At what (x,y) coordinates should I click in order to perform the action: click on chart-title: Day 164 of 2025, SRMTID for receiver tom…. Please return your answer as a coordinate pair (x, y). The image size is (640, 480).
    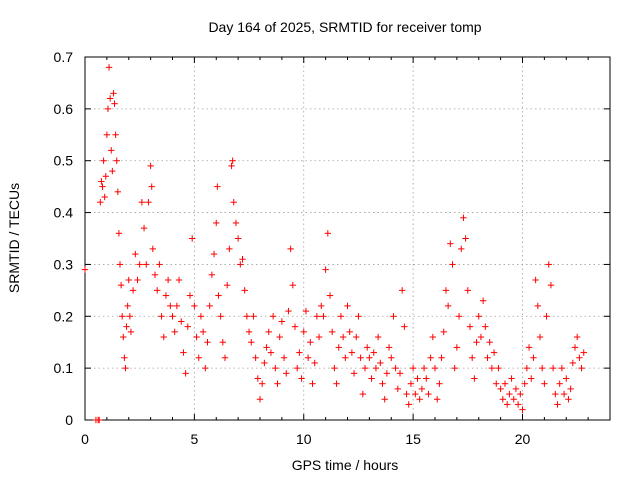
    Looking at the image, I should click on (344, 27).